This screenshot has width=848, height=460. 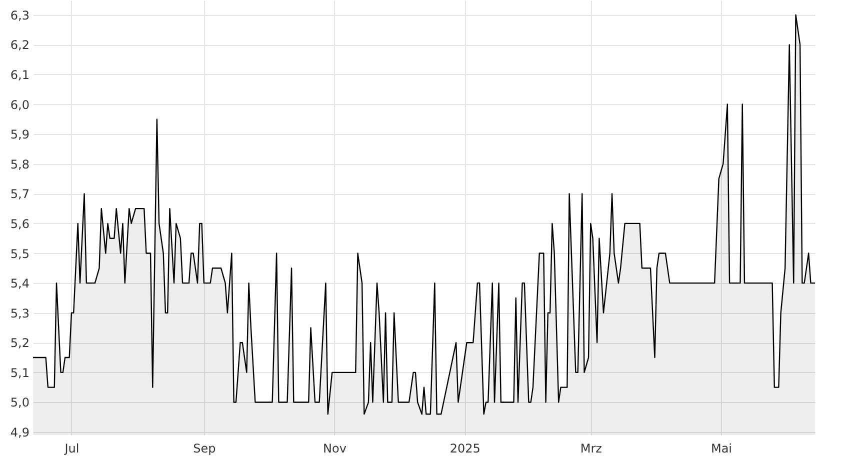 I want to click on y-tick-label: 5,3, so click(x=20, y=313).